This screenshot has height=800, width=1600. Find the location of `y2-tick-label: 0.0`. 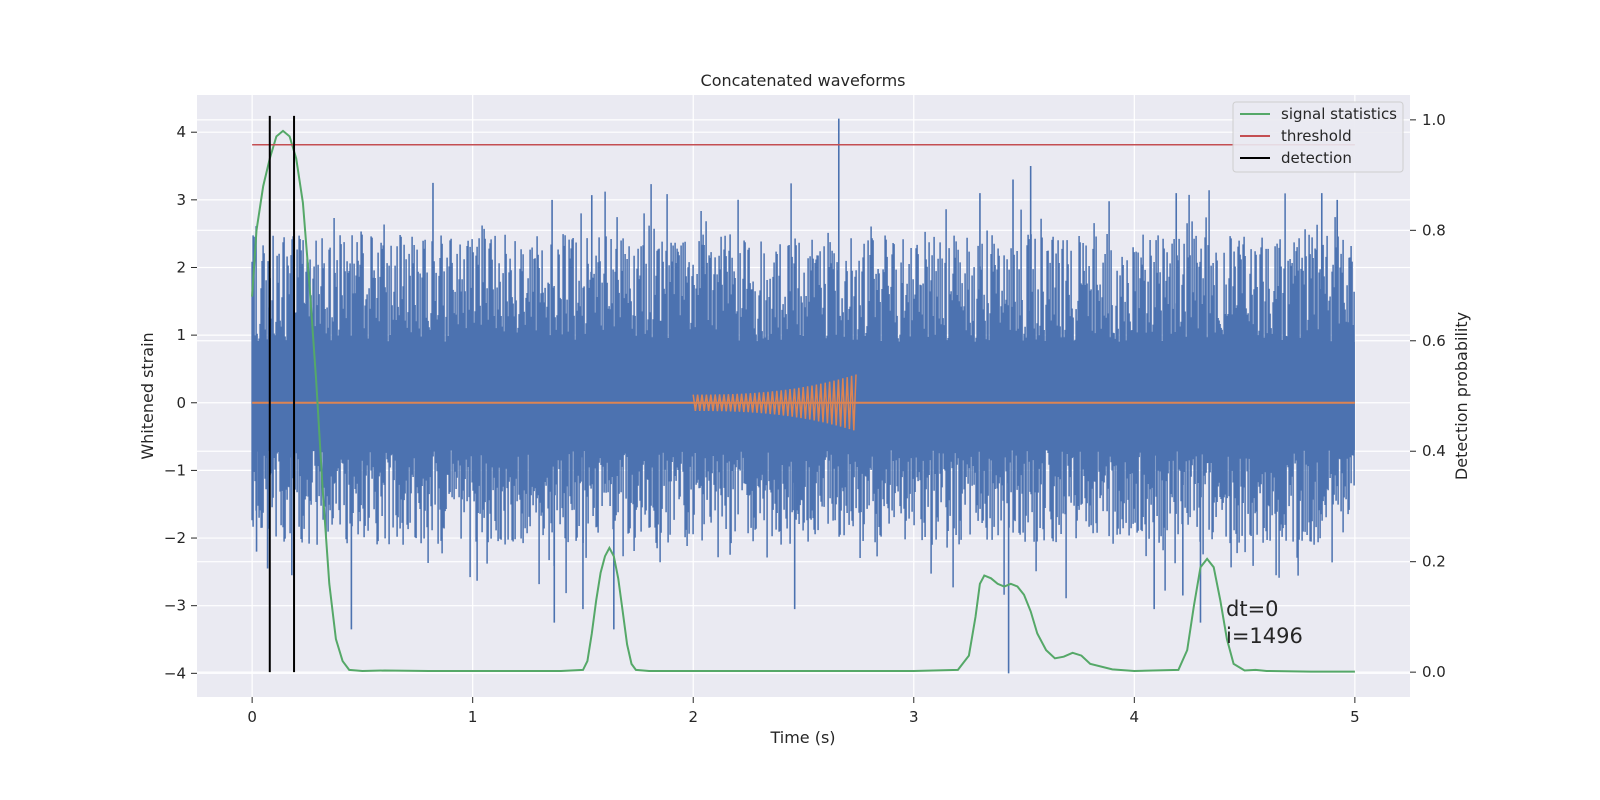

y2-tick-label: 0.0 is located at coordinates (1434, 672).